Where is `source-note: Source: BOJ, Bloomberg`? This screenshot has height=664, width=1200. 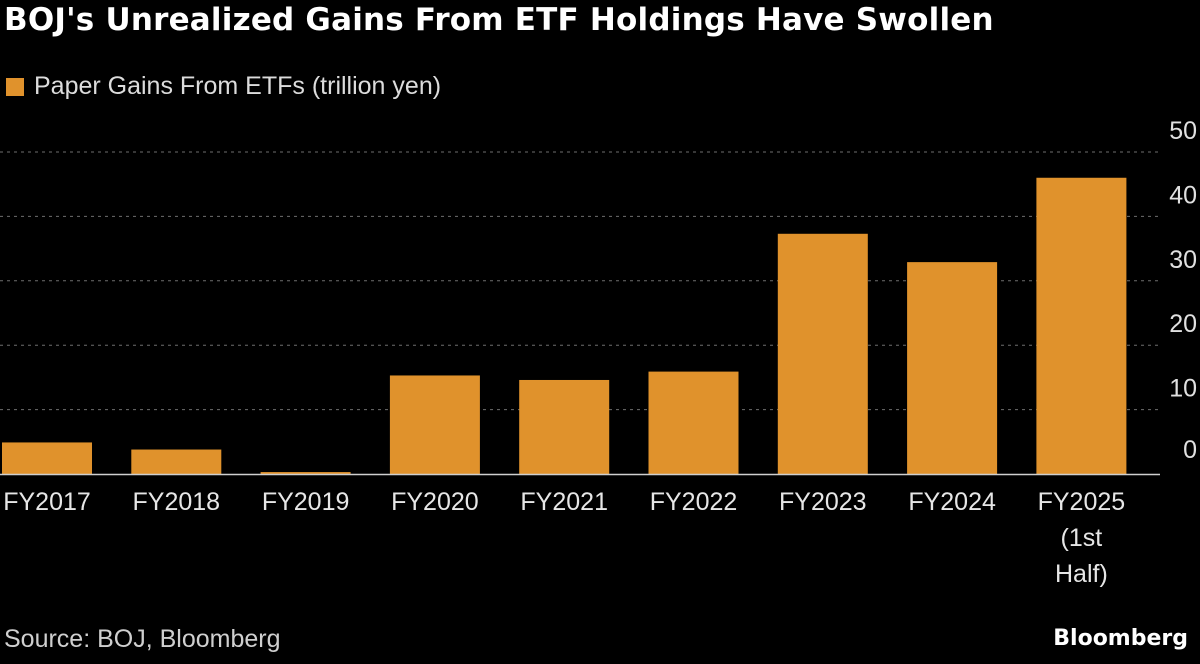 source-note: Source: BOJ, Bloomberg is located at coordinates (142, 639).